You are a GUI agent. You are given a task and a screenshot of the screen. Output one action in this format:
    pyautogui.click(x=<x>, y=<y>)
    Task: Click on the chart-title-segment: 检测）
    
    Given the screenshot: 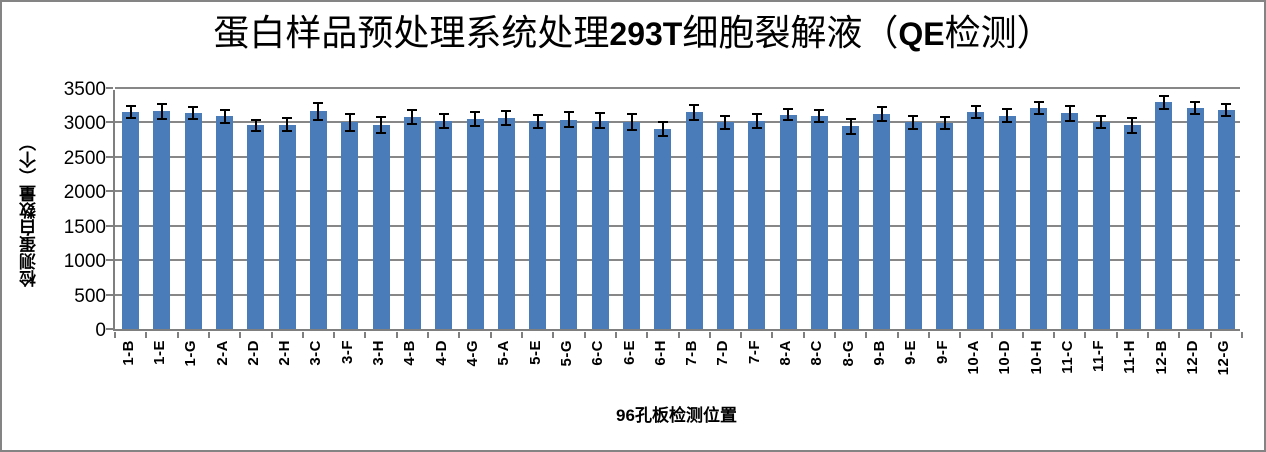 What is the action you would take?
    pyautogui.click(x=998, y=33)
    